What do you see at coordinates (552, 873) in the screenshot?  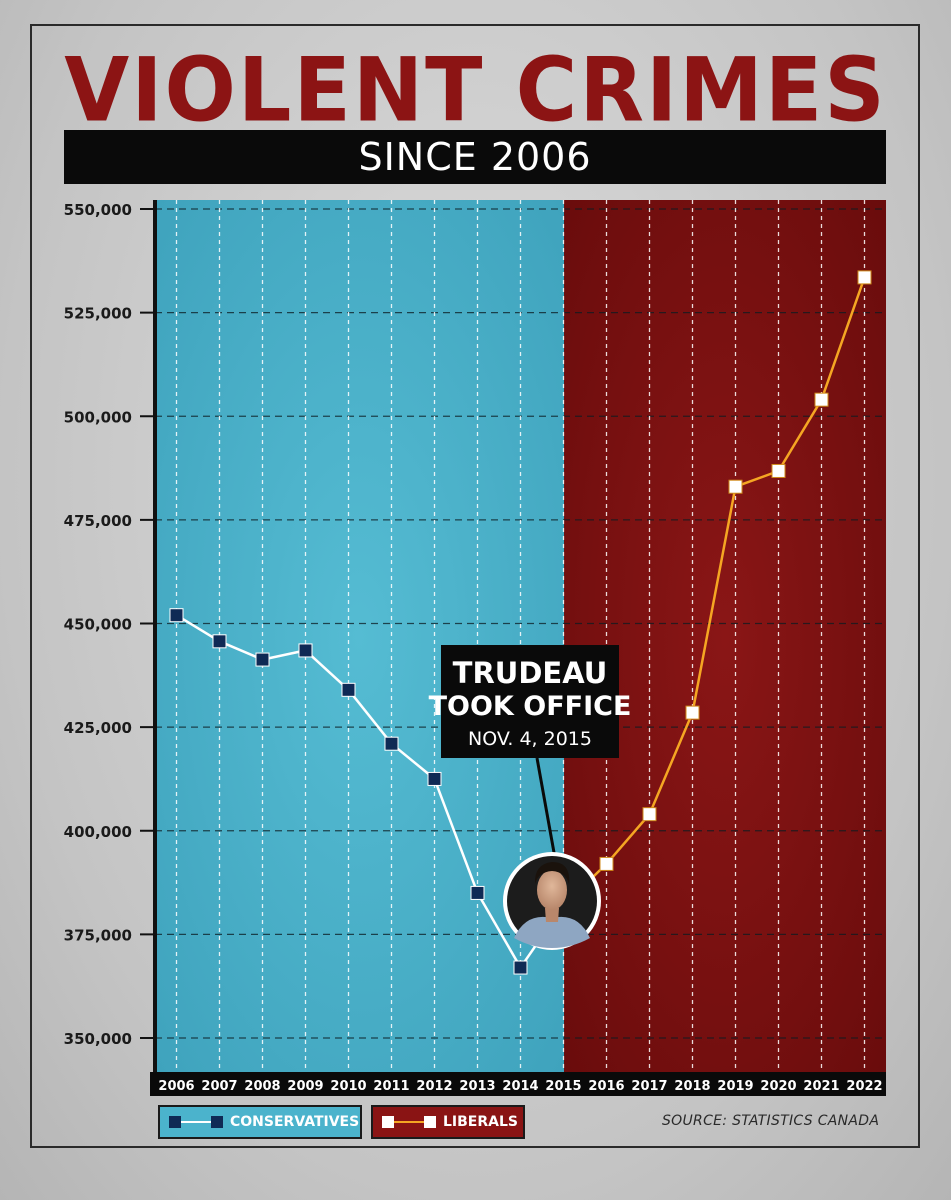 I see `avatar-hair` at bounding box center [552, 873].